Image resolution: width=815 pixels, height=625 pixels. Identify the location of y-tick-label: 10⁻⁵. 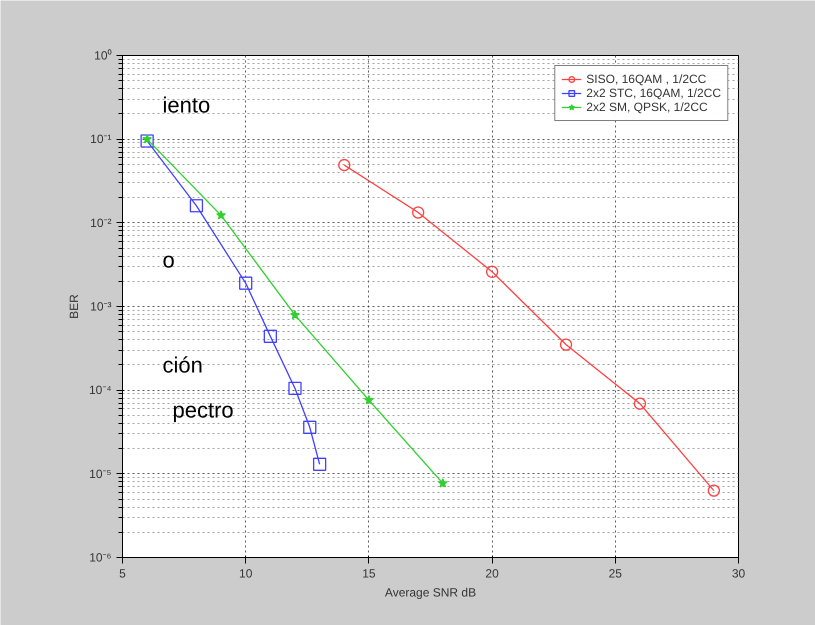
(100, 473).